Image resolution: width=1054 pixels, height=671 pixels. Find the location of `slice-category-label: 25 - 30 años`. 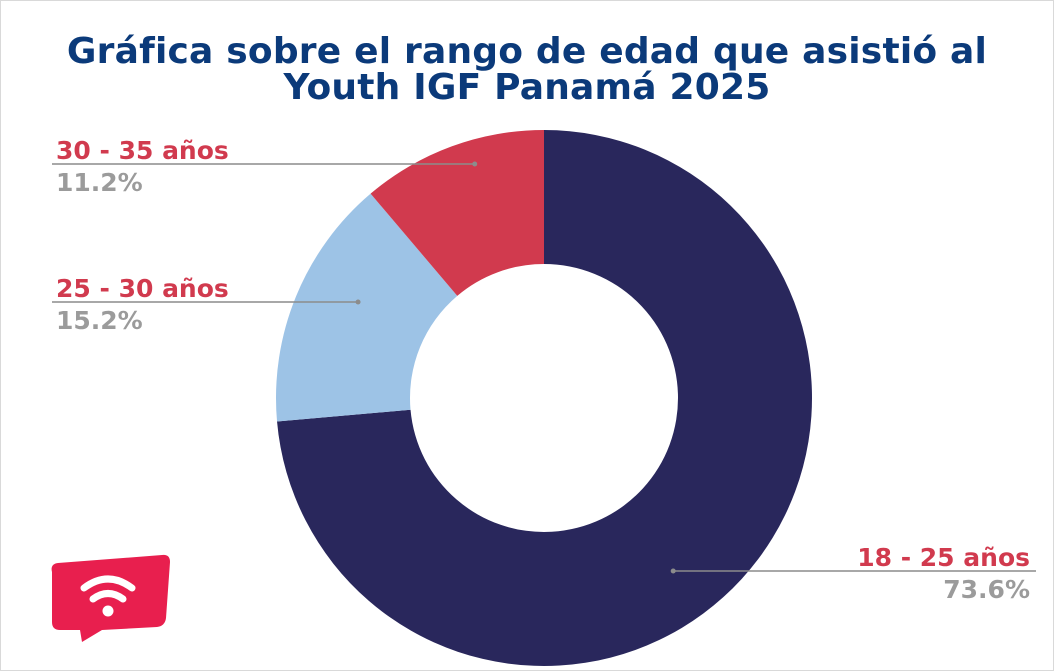

slice-category-label: 25 - 30 años is located at coordinates (142, 288).